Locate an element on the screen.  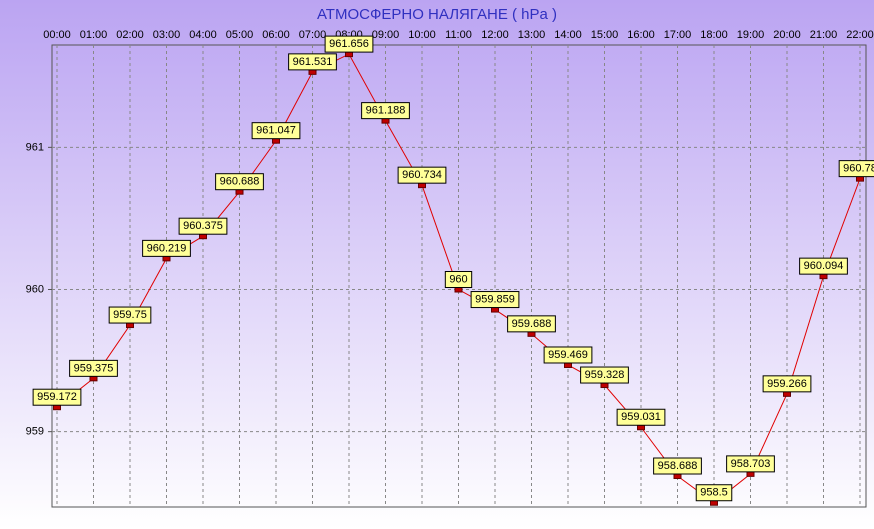
data-label: 960.78 is located at coordinates (858, 169).